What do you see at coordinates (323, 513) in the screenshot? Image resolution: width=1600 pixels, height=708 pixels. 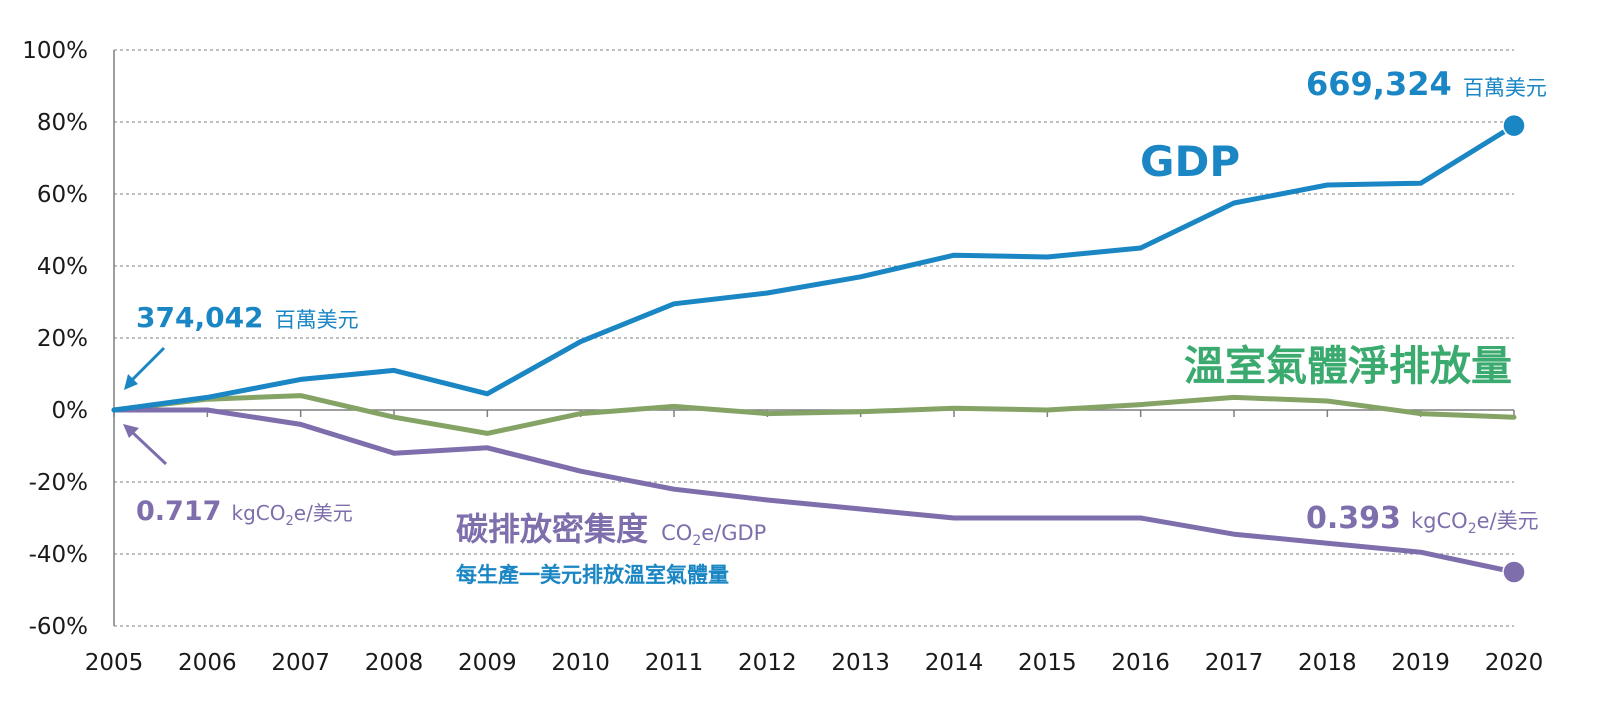 I see `ci-start-unit-post: e/美元` at bounding box center [323, 513].